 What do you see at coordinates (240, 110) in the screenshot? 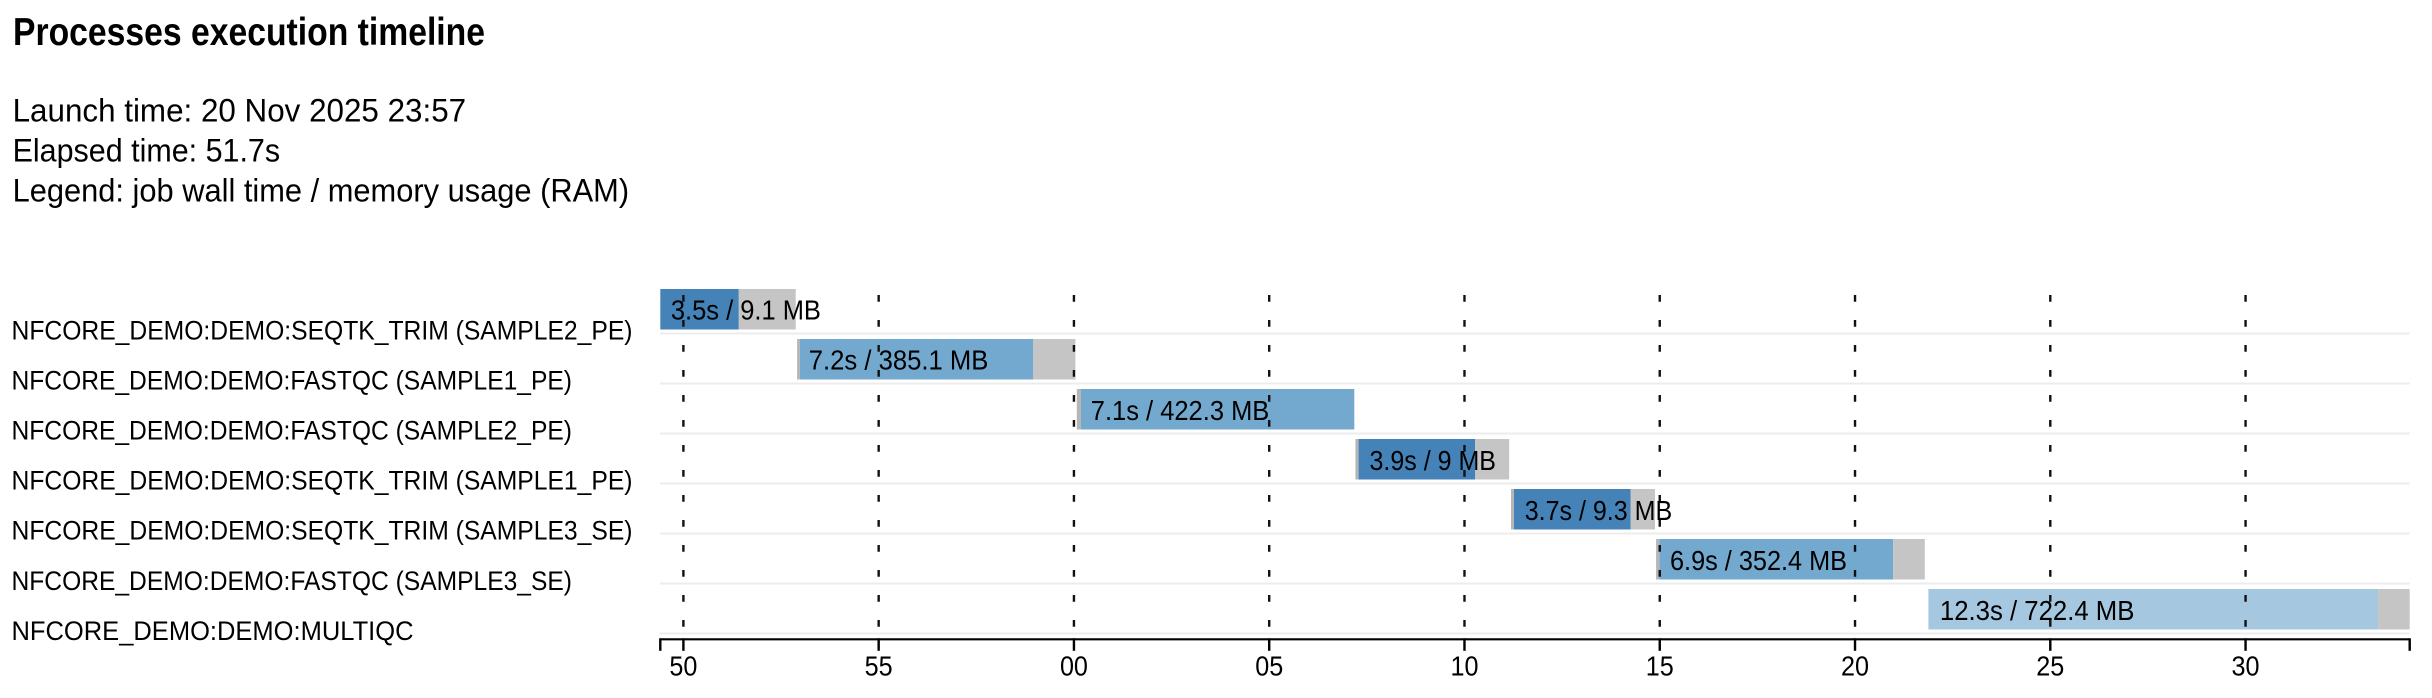
I see `svg-text: Launch time: 20 Nov 2025 23:57` at bounding box center [240, 110].